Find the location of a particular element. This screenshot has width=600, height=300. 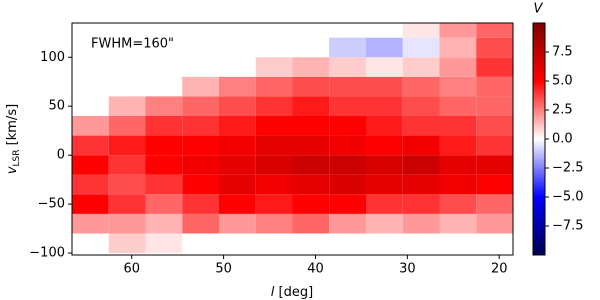

y-tick-label: −100 is located at coordinates (47, 253).